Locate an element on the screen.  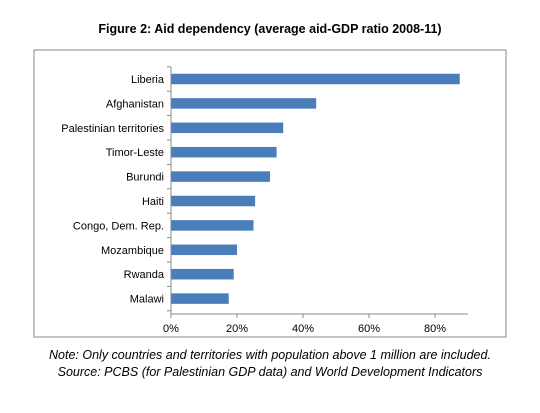
category-label: Timor-Leste is located at coordinates (135, 153).